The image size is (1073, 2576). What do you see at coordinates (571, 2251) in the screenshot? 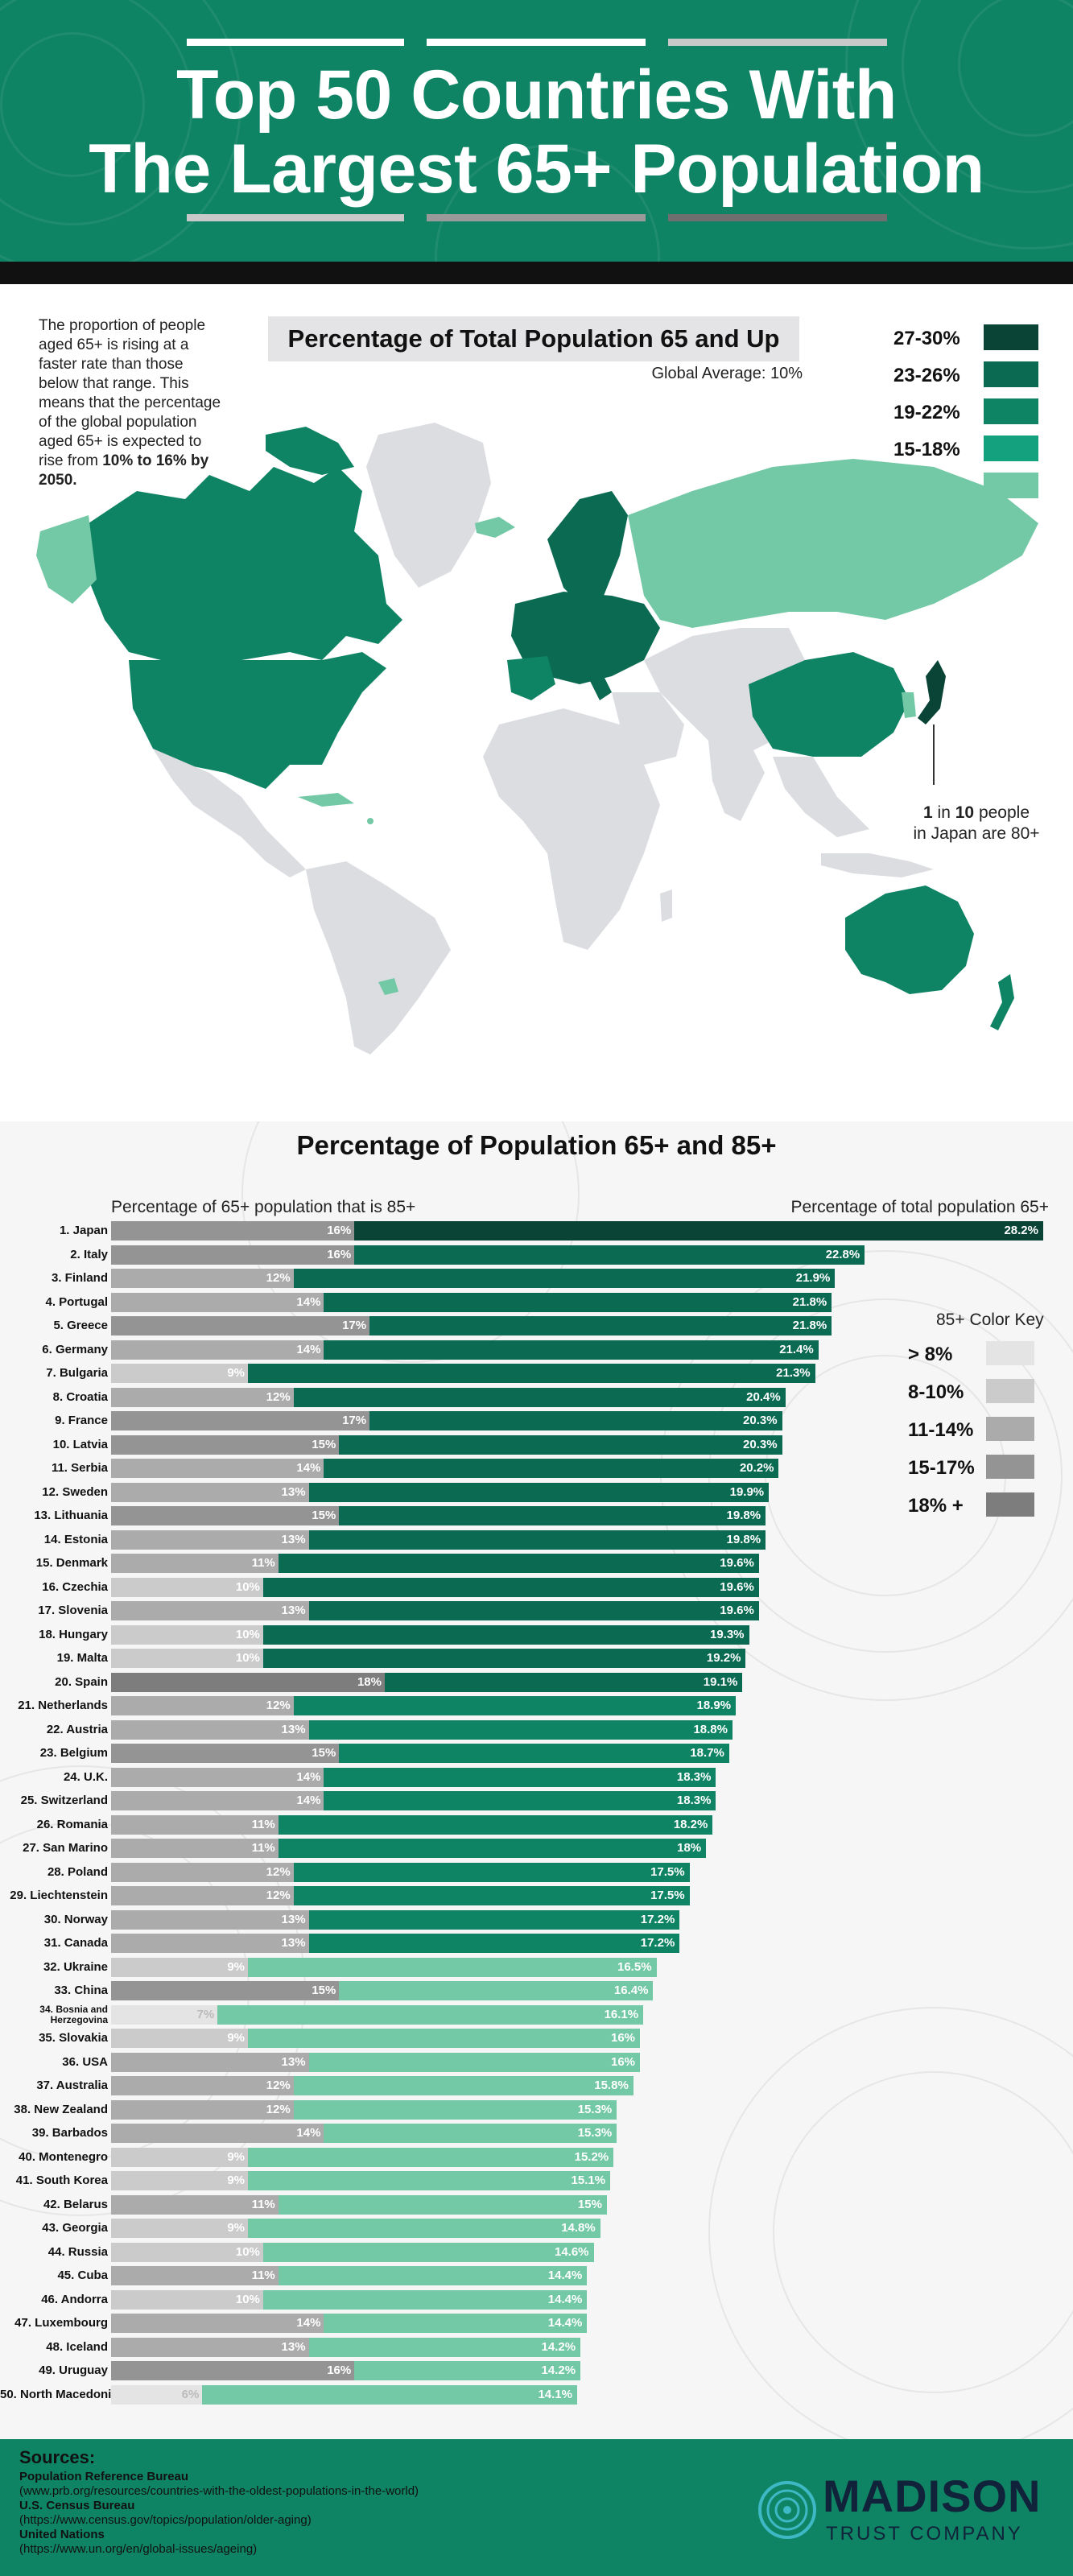
I see `bar-65-value: 14.6%` at bounding box center [571, 2251].